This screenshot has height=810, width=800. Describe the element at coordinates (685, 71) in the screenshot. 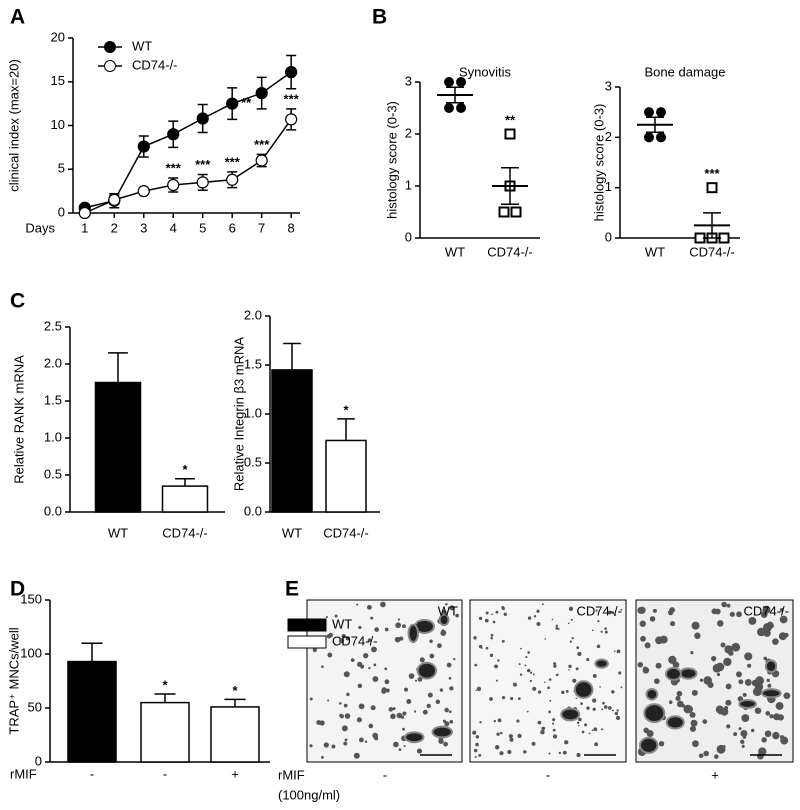

I see `chart-title: Bone damage` at that location.